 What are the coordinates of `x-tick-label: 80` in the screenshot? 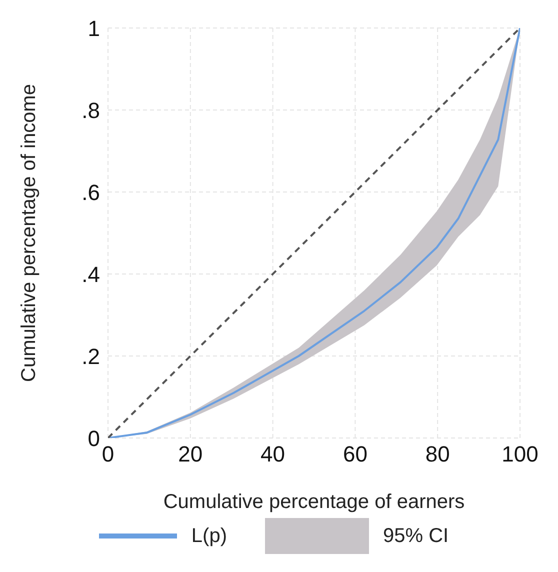 It's located at (437, 454).